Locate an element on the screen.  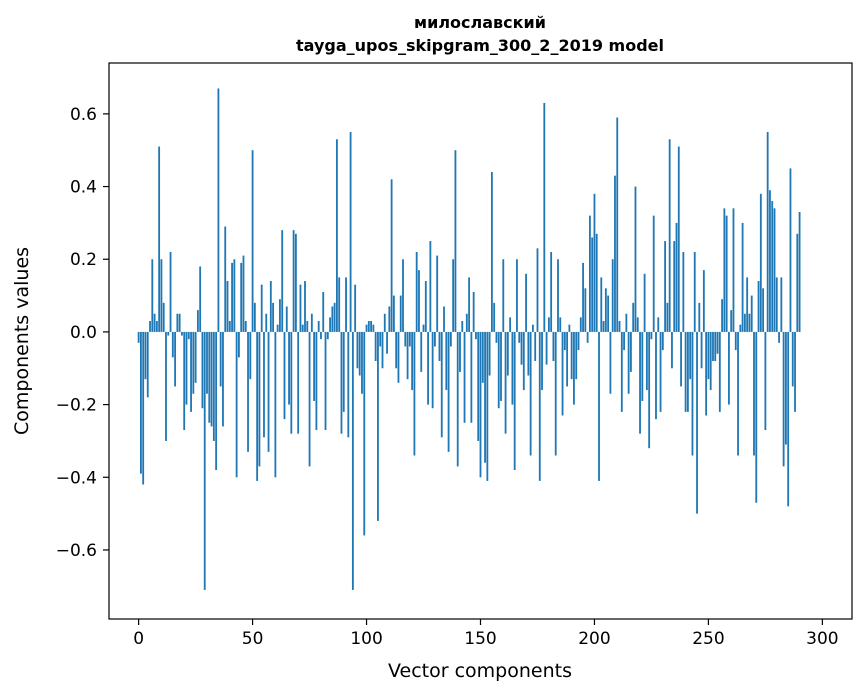
y-tick-label-1: −0.4 is located at coordinates (76, 478).